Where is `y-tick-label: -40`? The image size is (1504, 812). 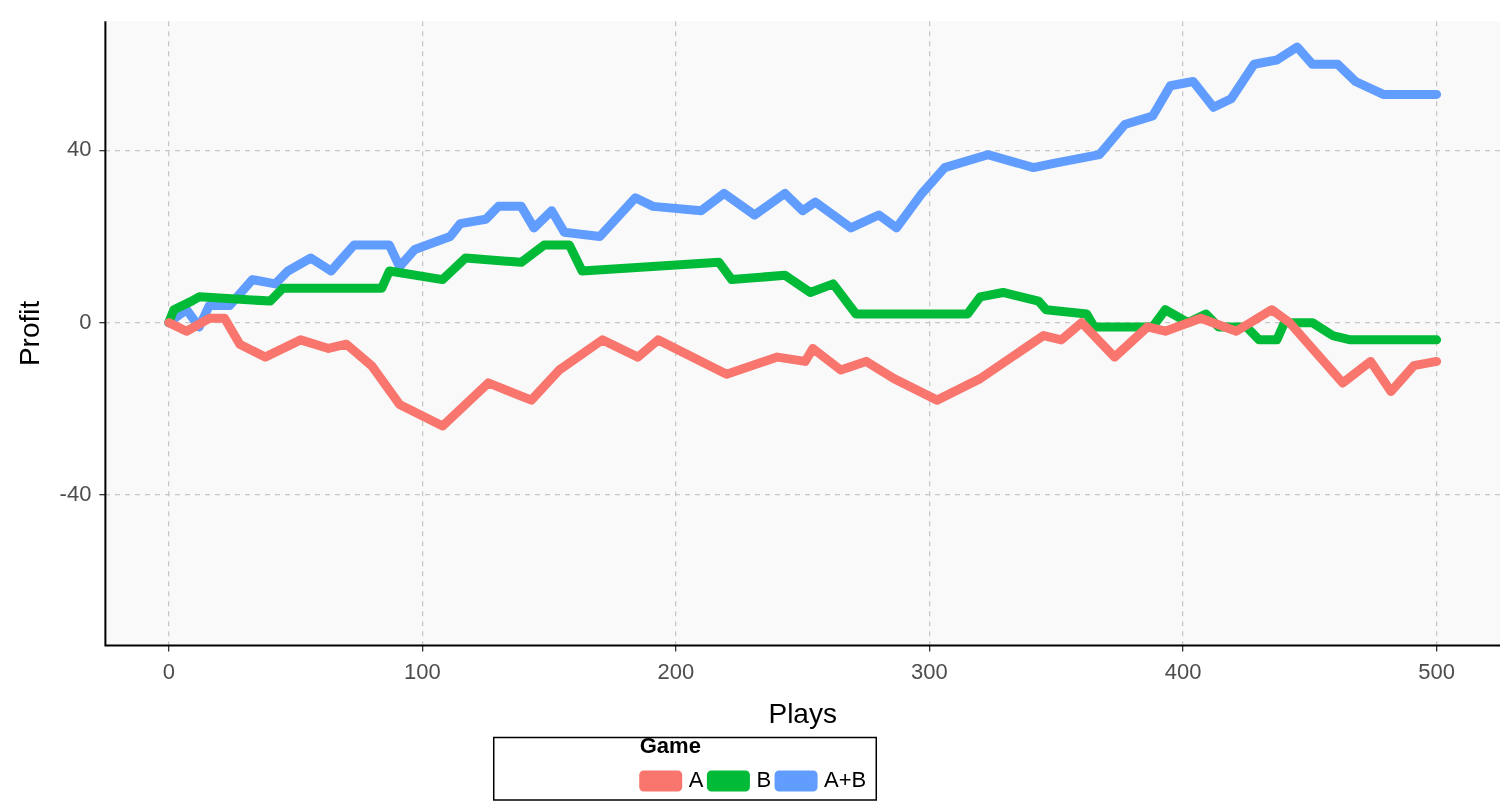
y-tick-label: -40 is located at coordinates (75, 493).